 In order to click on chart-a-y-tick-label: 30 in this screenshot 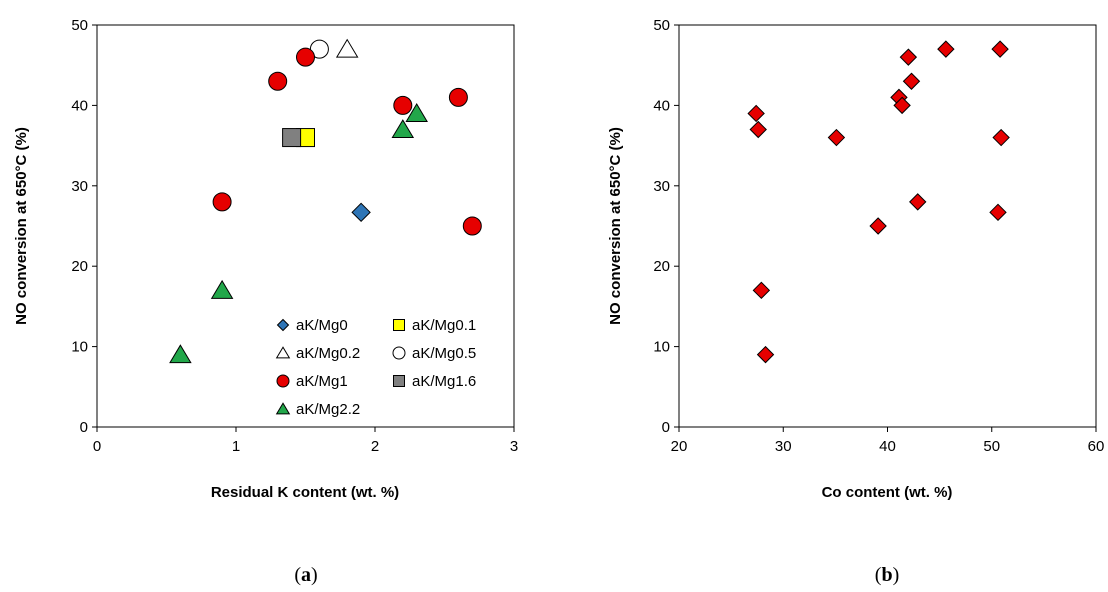, I will do `click(79, 186)`.